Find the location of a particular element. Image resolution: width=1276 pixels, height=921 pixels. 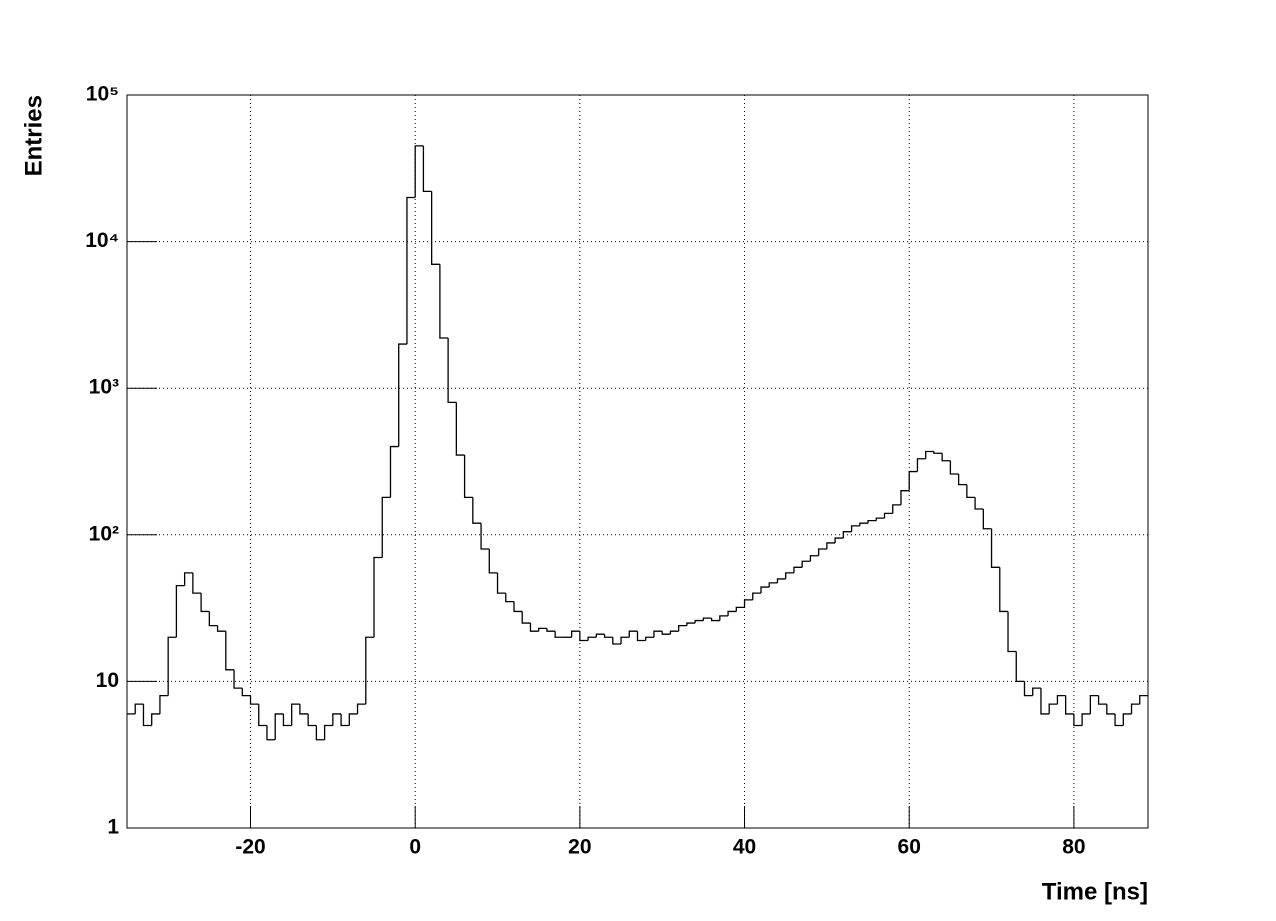

y-tick-label: 10² is located at coordinates (104, 533).